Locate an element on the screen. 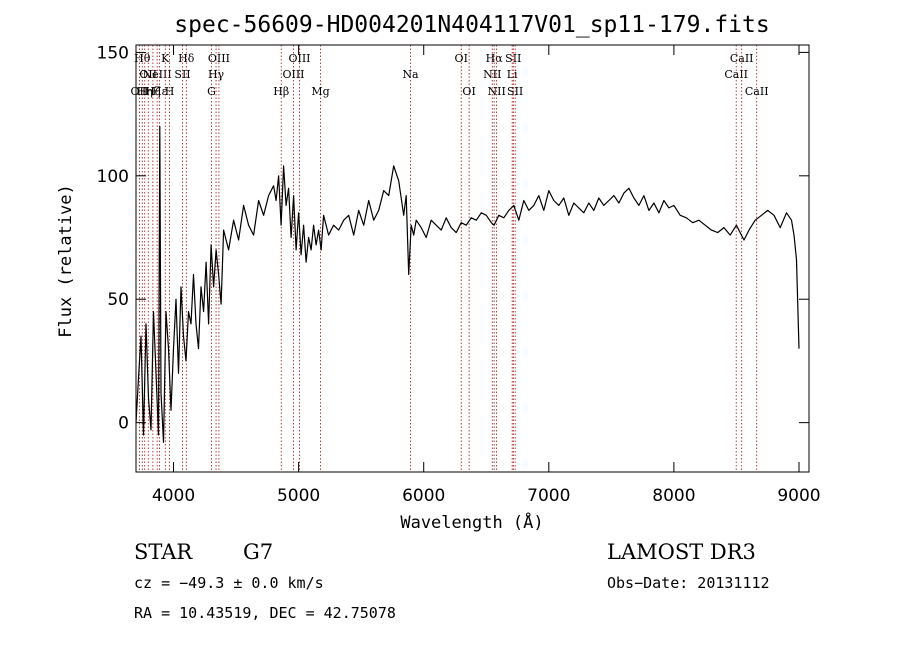 This screenshot has width=900, height=649. marker-label-0: OII is located at coordinates (140, 91).